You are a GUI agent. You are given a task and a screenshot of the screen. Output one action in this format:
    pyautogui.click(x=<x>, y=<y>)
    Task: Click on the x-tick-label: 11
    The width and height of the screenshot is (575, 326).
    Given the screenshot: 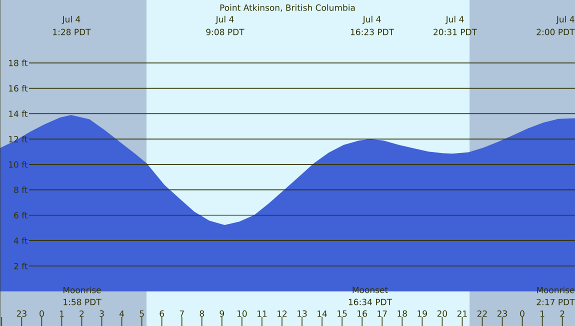 What is the action you would take?
    pyautogui.click(x=262, y=313)
    